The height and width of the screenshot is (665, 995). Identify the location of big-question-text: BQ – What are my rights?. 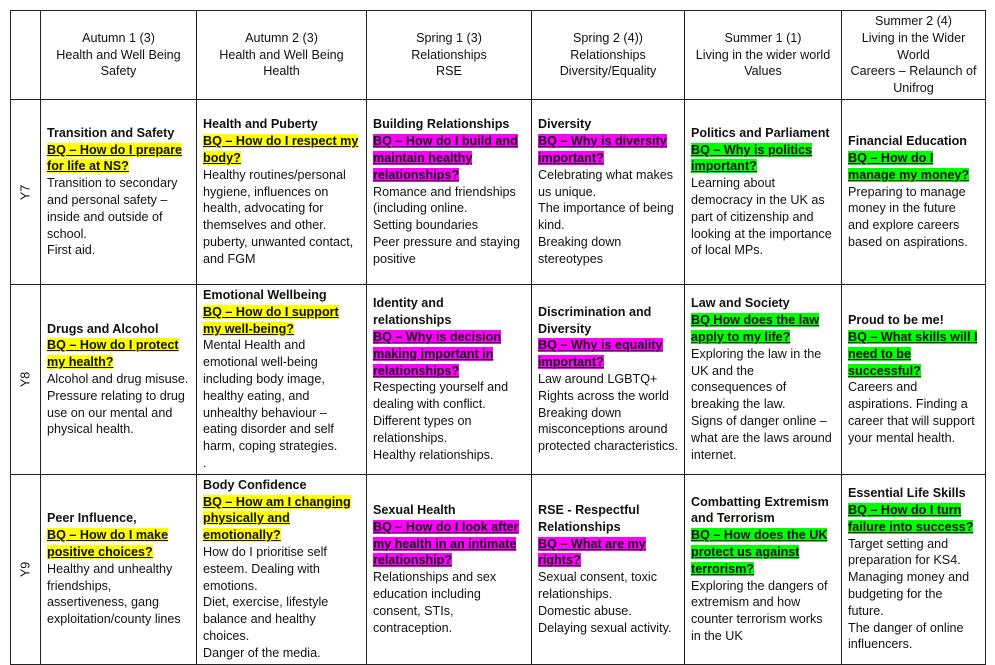
(592, 552).